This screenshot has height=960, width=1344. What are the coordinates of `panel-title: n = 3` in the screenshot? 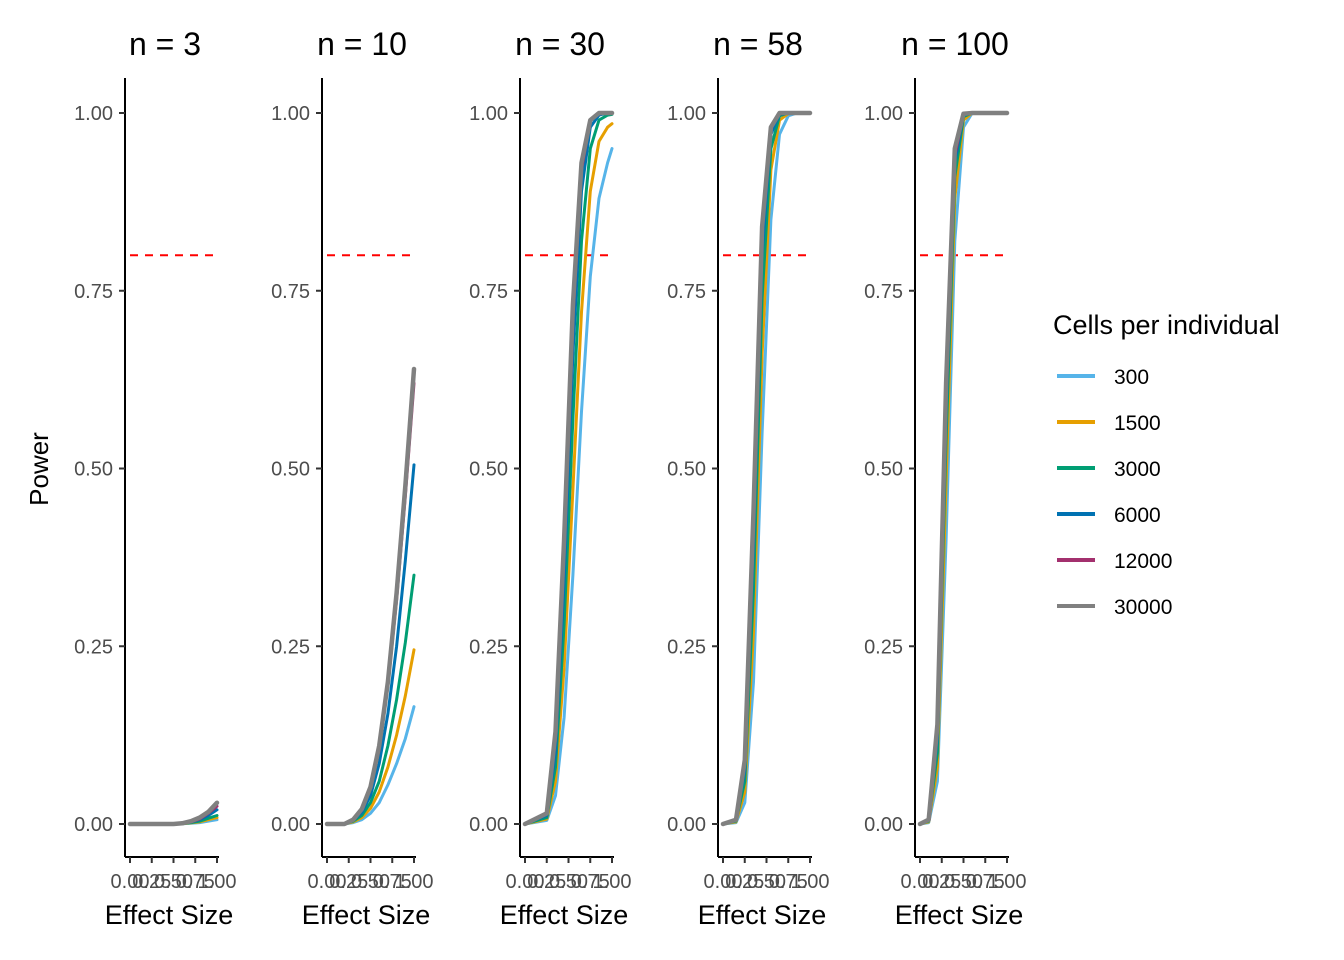 It's located at (165, 44).